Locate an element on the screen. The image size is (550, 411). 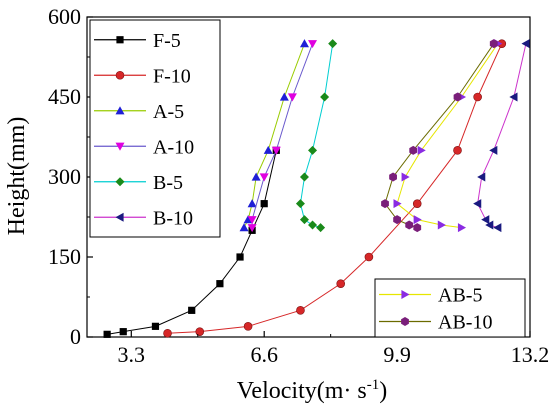
legend-label-a-5: A-5 is located at coordinates (168, 112).